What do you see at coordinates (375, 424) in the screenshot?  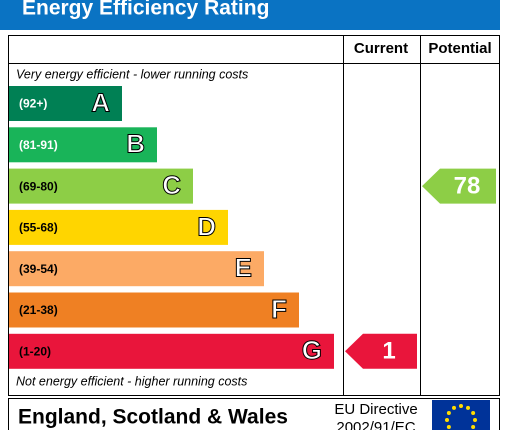 I see `footer-directive: 2002/91/EC` at bounding box center [375, 424].